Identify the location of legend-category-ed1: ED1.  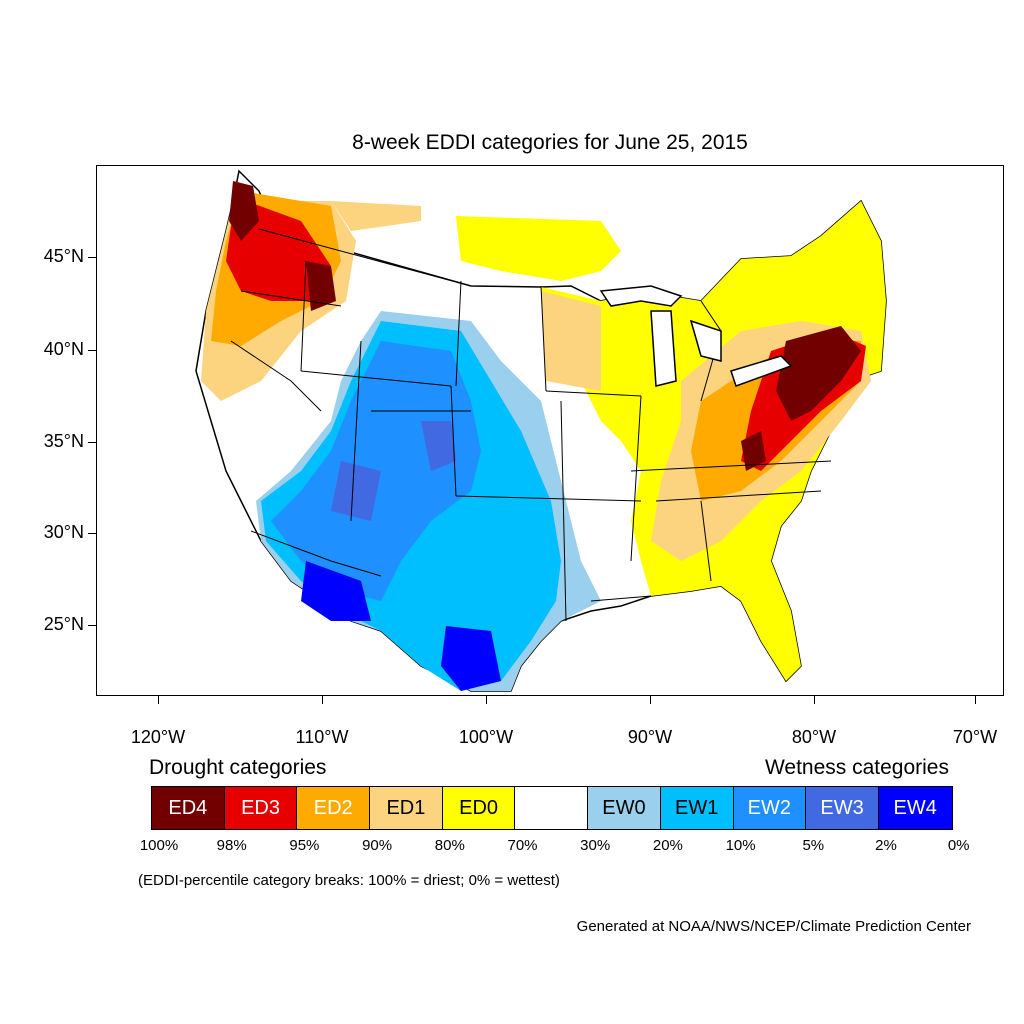
(406, 808).